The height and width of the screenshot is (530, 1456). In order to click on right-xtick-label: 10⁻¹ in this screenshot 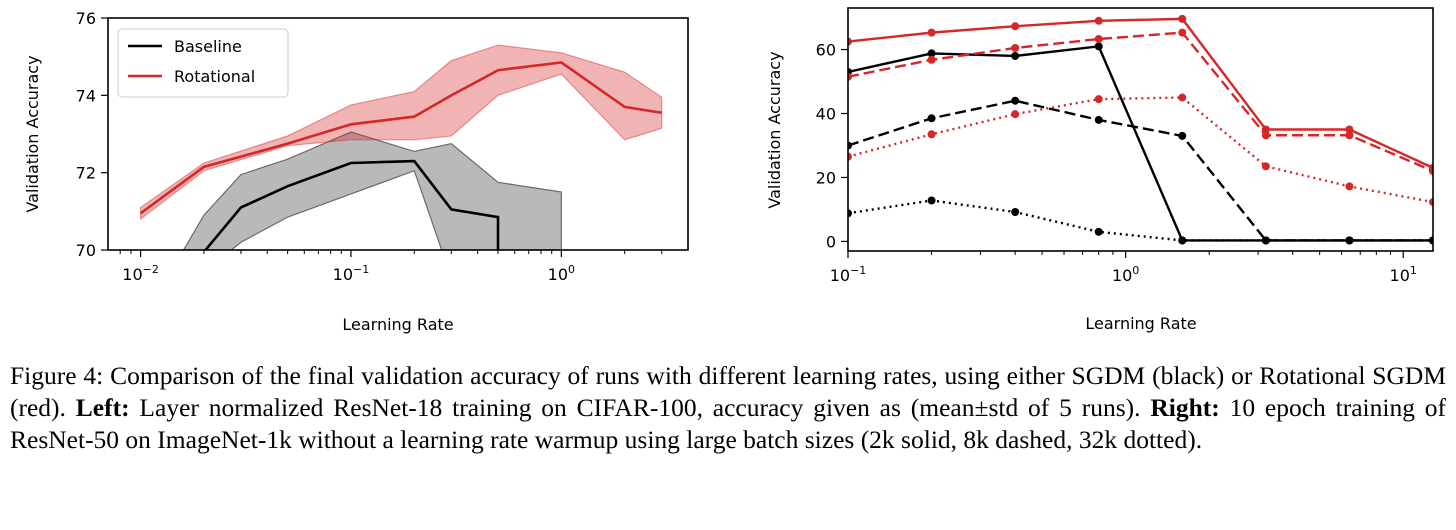, I will do `click(848, 274)`.